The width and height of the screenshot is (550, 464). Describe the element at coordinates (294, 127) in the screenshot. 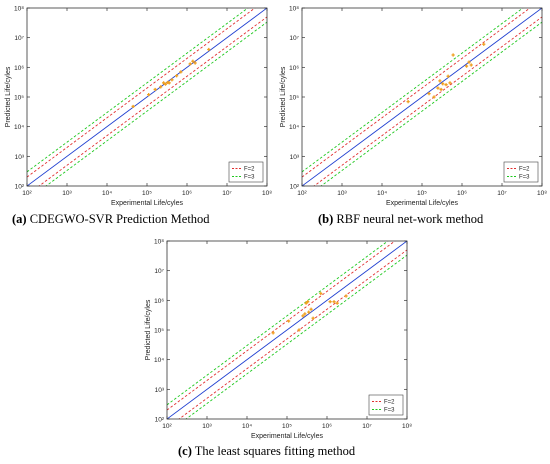

I see `b-y-tick-label: 10⁴` at that location.